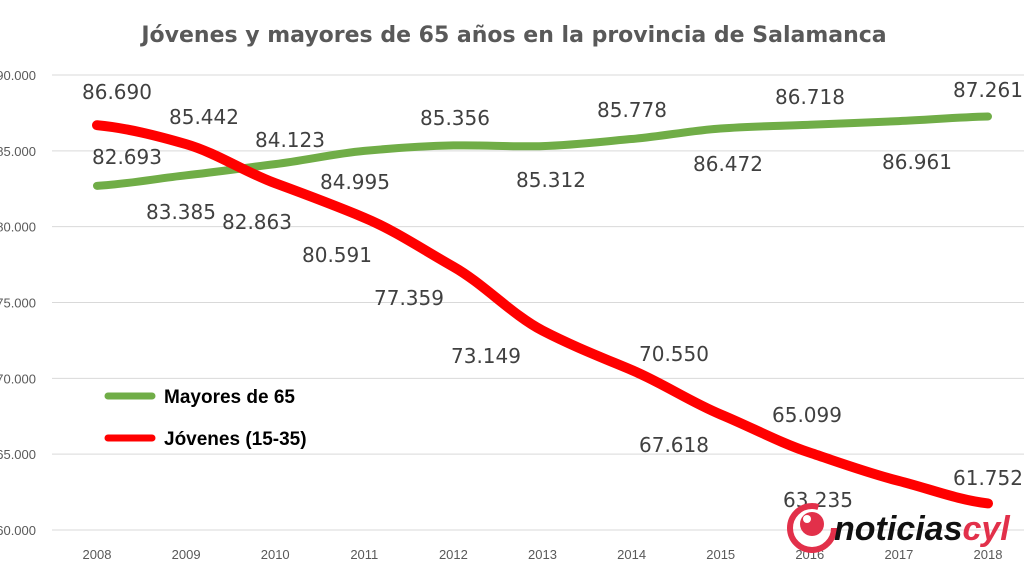  What do you see at coordinates (257, 222) in the screenshot?
I see `data-label: 82.863` at bounding box center [257, 222].